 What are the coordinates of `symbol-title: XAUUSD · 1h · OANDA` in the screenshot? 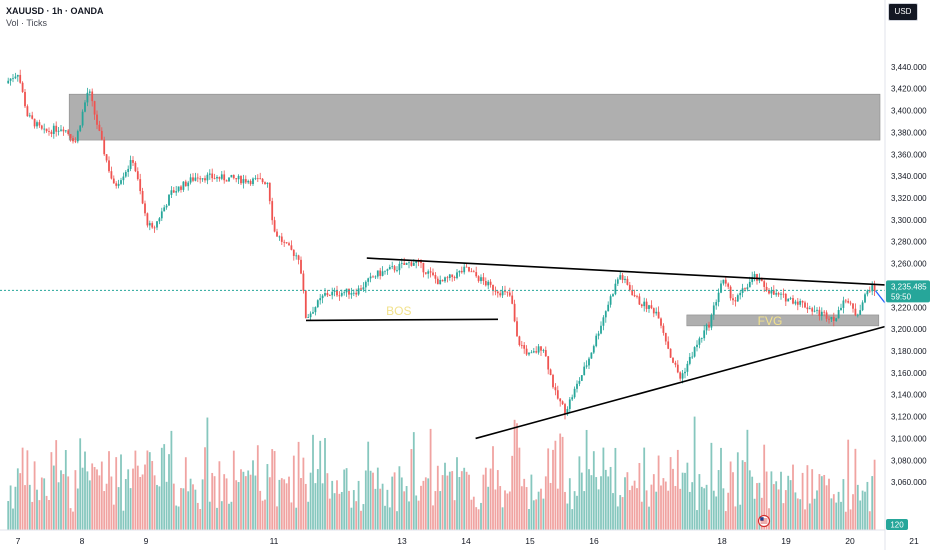 It's located at (55, 11).